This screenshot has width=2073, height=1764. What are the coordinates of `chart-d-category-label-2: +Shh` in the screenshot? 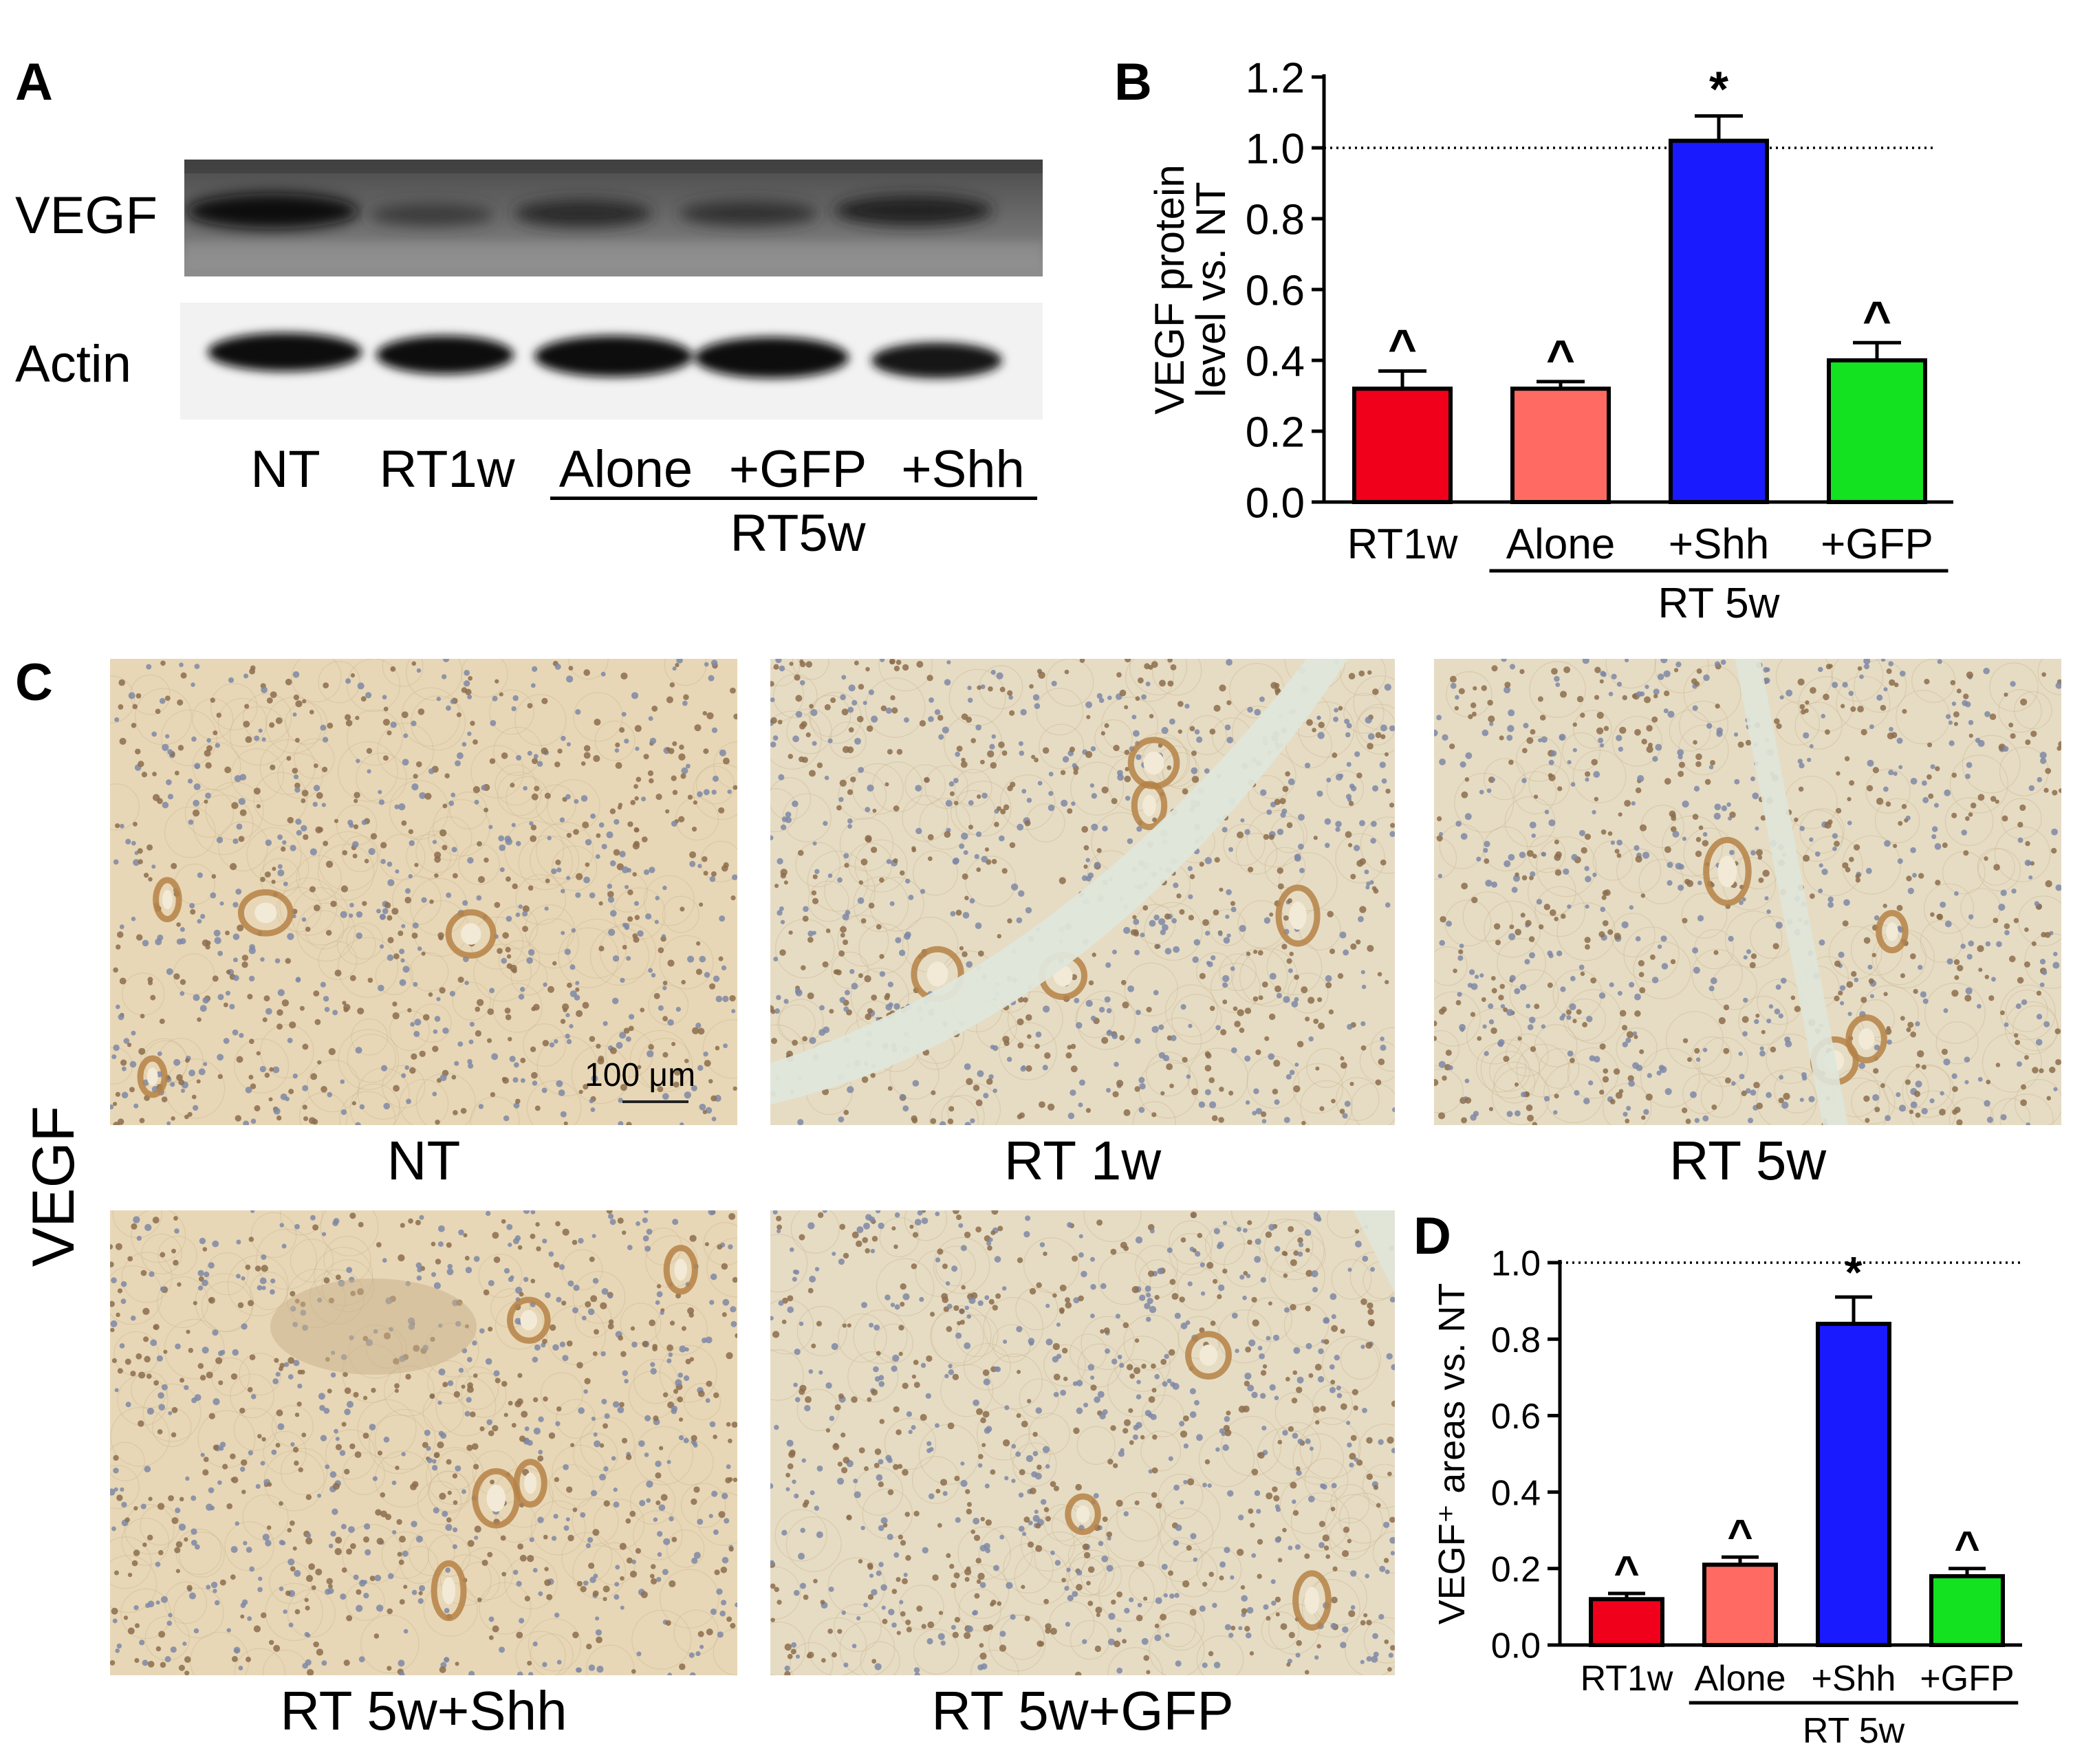 It's located at (1854, 1679).